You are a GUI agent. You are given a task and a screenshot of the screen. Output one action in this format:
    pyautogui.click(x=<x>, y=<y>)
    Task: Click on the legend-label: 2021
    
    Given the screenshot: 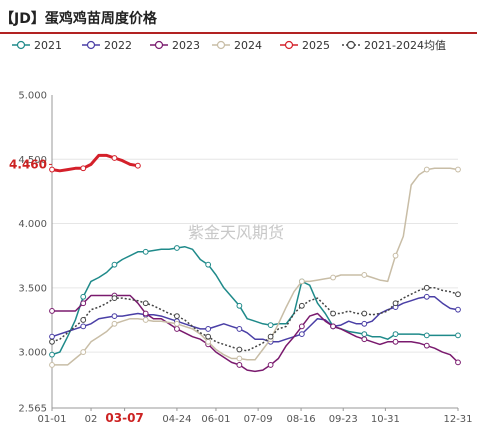 What is the action you would take?
    pyautogui.click(x=48, y=45)
    